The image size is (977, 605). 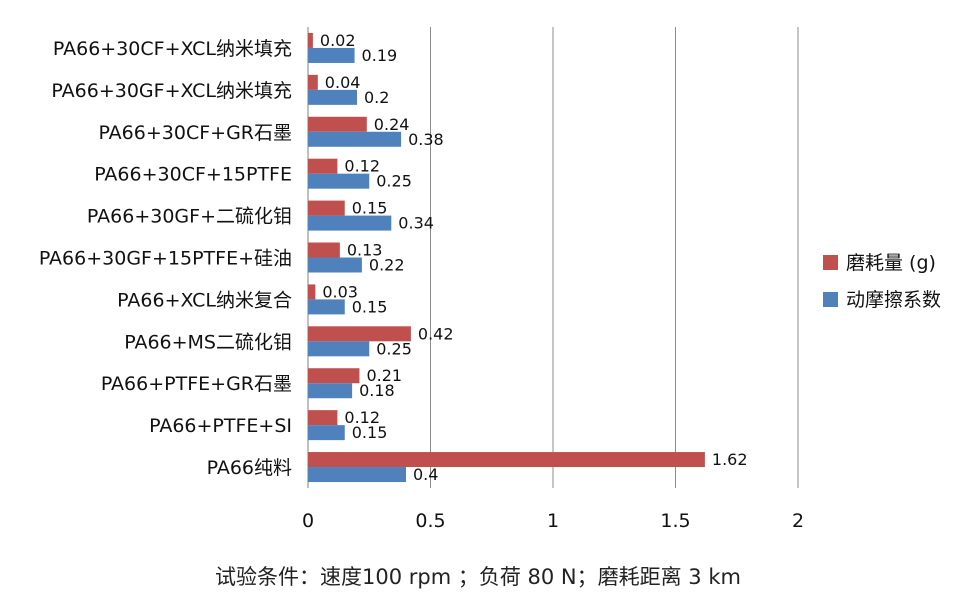 What do you see at coordinates (189, 217) in the screenshot?
I see `category-label: PA66+30GF+二硫化钼` at bounding box center [189, 217].